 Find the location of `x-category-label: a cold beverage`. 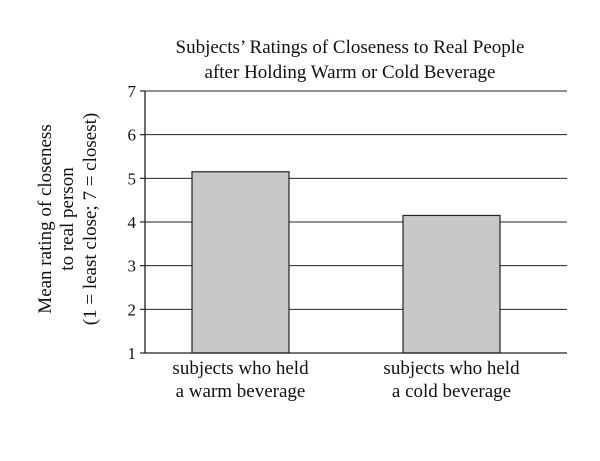

x-category-label: a cold beverage is located at coordinates (451, 391).